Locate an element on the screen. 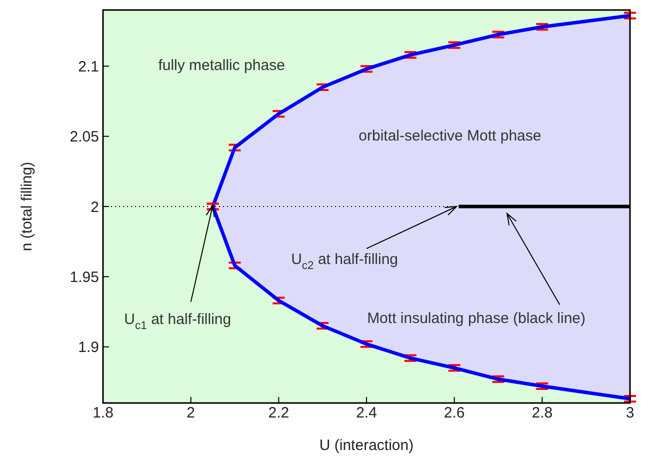 The width and height of the screenshot is (646, 462). annotation: orbital-selective Mott phase is located at coordinates (450, 135).